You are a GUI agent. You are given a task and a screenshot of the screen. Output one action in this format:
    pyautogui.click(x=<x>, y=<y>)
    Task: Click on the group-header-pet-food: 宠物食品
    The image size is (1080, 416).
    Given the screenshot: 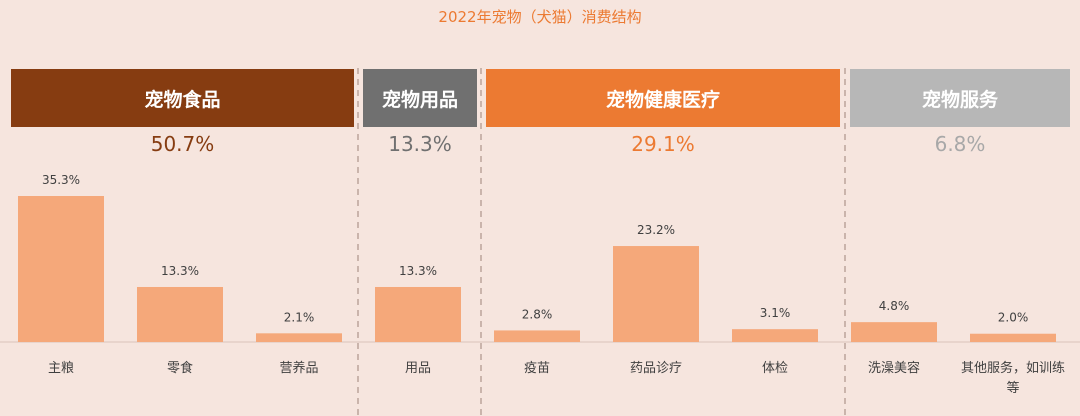 What is the action you would take?
    pyautogui.click(x=182, y=98)
    